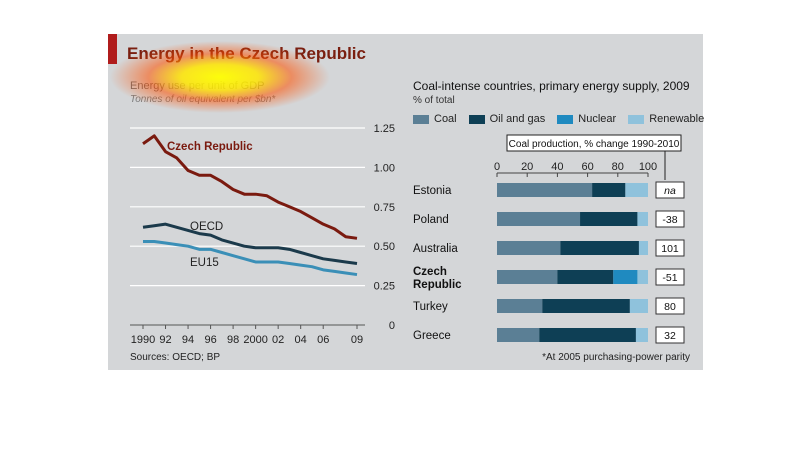 This screenshot has width=810, height=464. What do you see at coordinates (435, 249) in the screenshot?
I see `category-label: Australia` at bounding box center [435, 249].